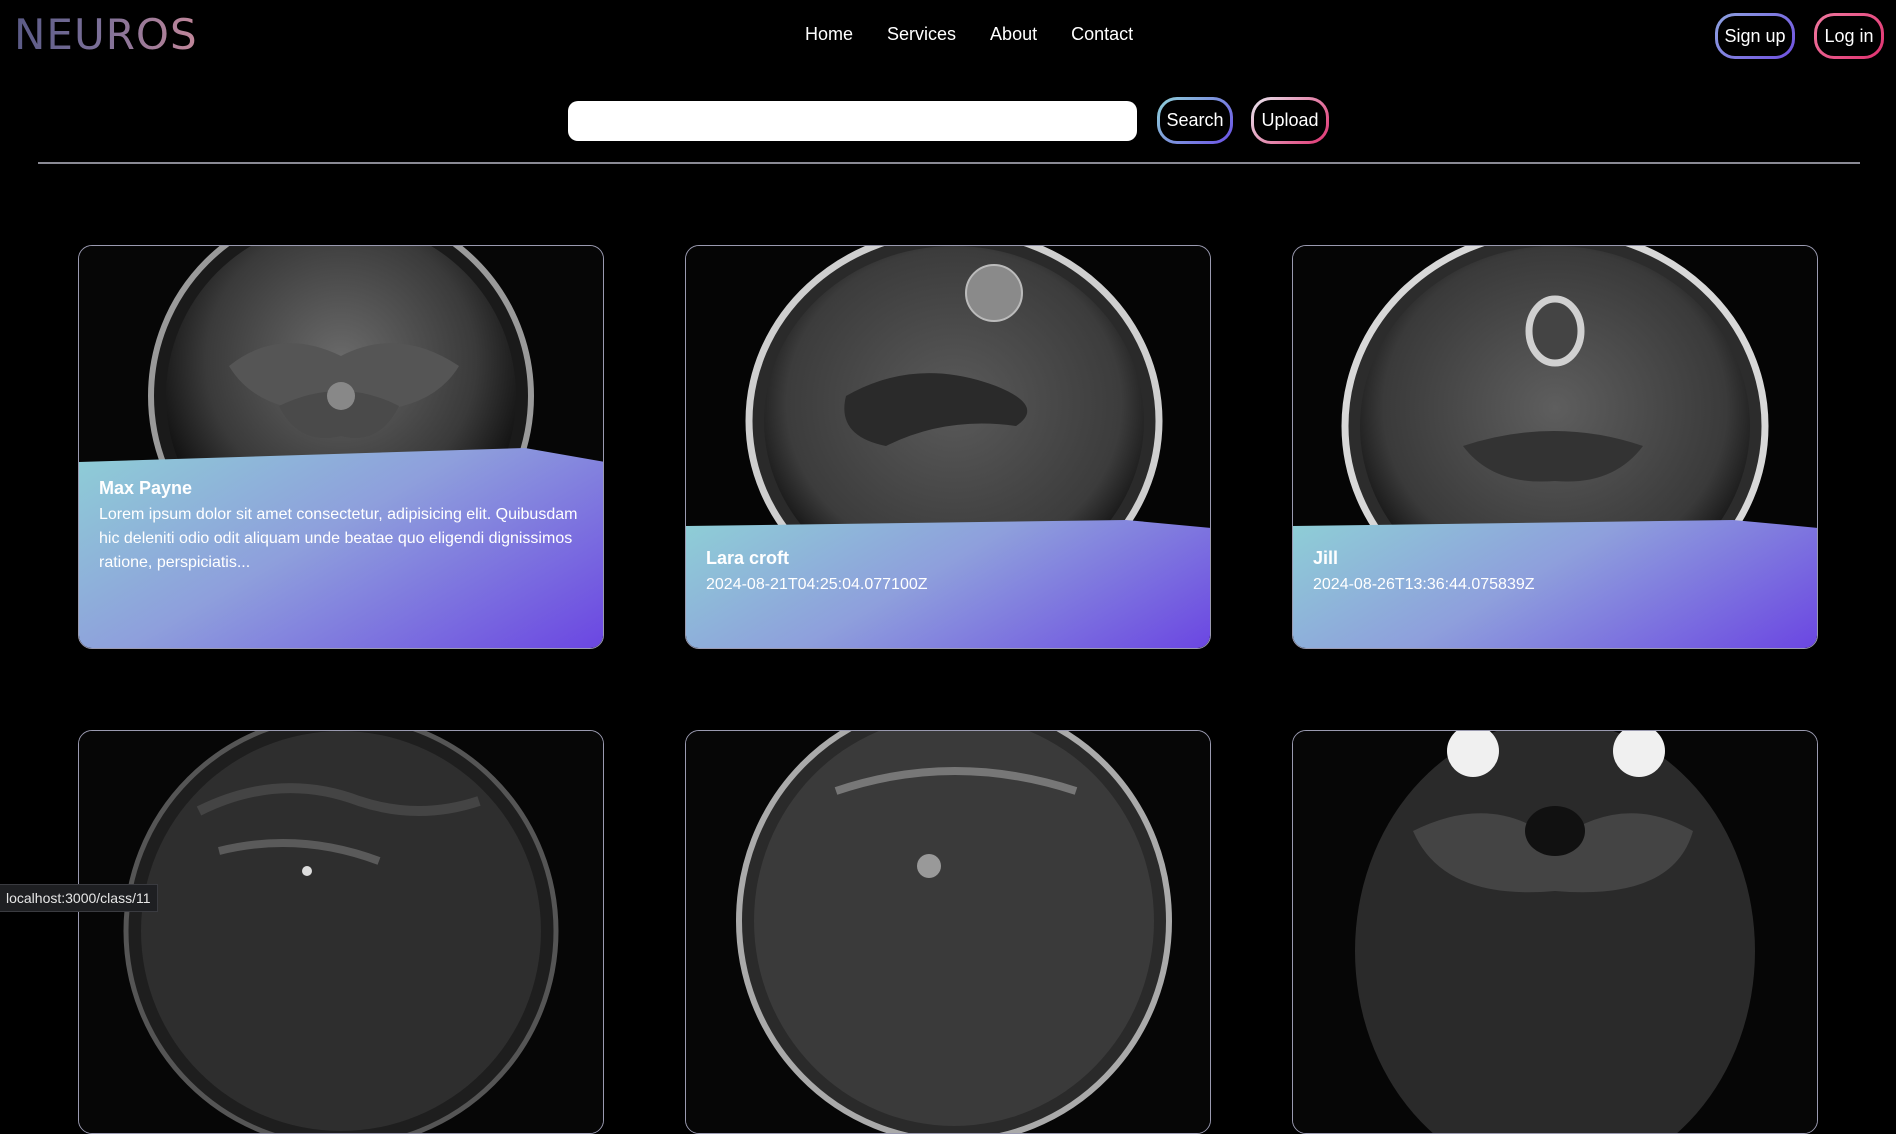  Describe the element at coordinates (829, 34) in the screenshot. I see `nav-home: Home` at that location.